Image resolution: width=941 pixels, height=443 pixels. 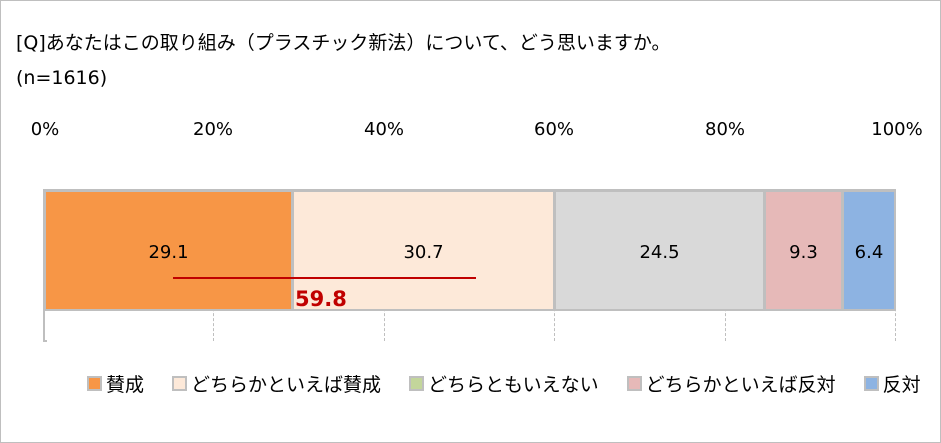 I want to click on segment-hantai: 6.4, so click(x=869, y=250).